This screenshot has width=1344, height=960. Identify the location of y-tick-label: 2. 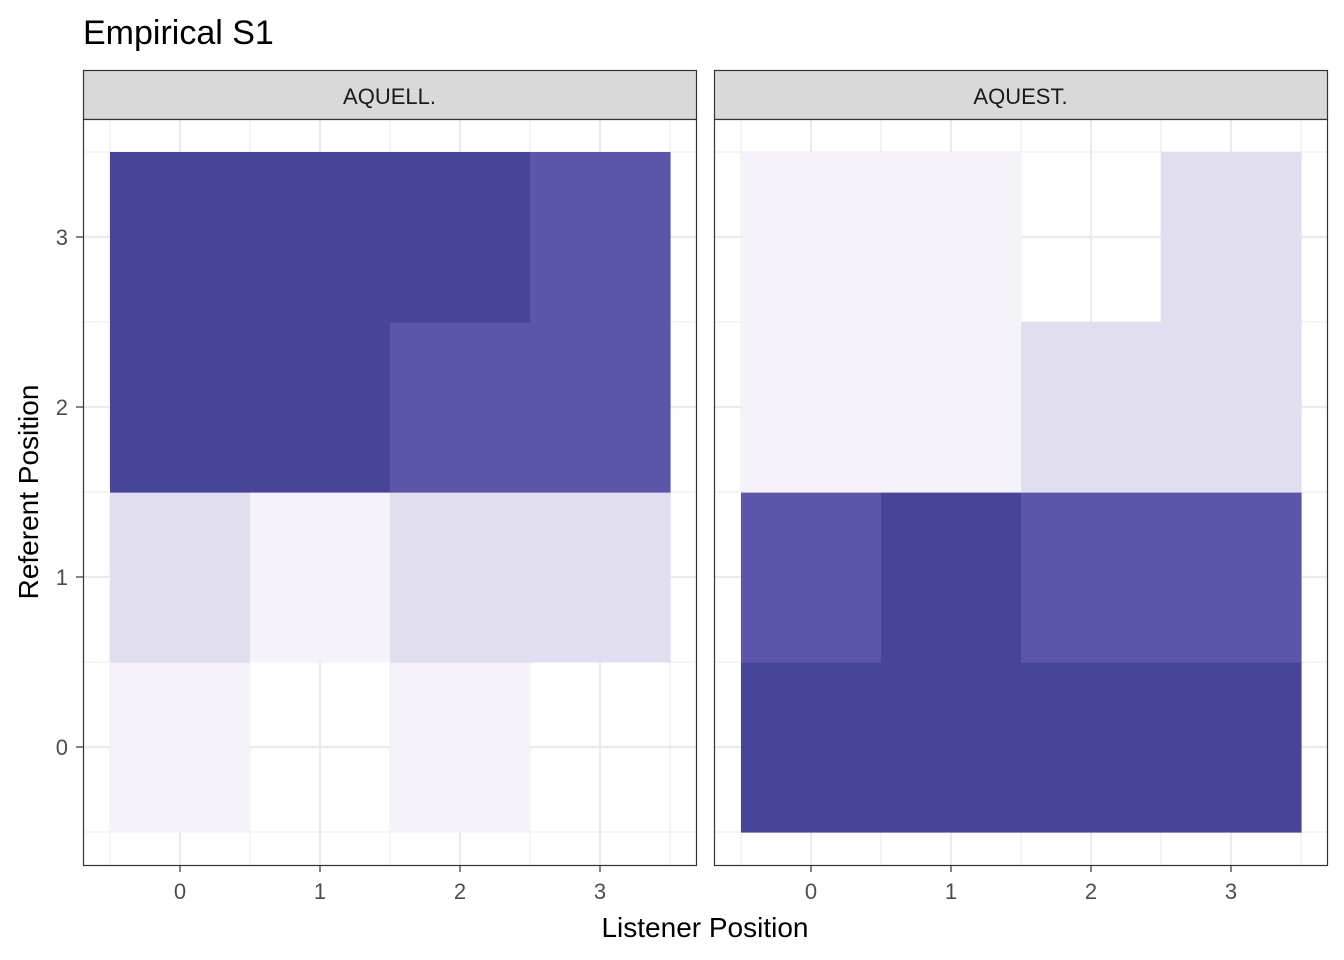
(62, 407).